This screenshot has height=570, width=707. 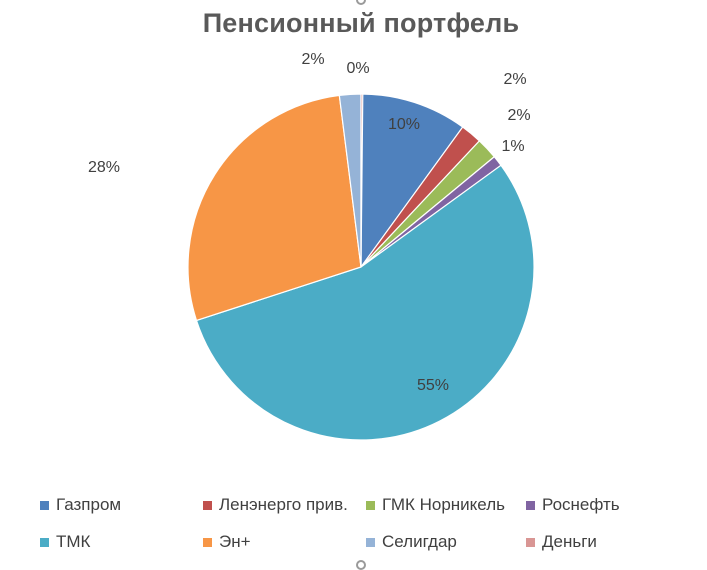 I want to click on chart-title: Пенсионный портфель, so click(x=361, y=23).